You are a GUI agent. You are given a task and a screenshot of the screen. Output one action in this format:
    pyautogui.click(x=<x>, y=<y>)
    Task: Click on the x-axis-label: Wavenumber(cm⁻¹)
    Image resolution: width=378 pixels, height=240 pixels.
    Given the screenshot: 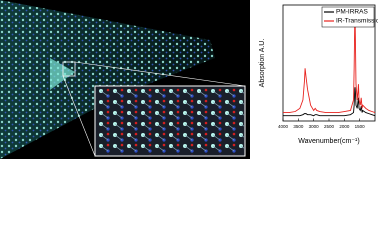 What is the action you would take?
    pyautogui.click(x=328, y=141)
    